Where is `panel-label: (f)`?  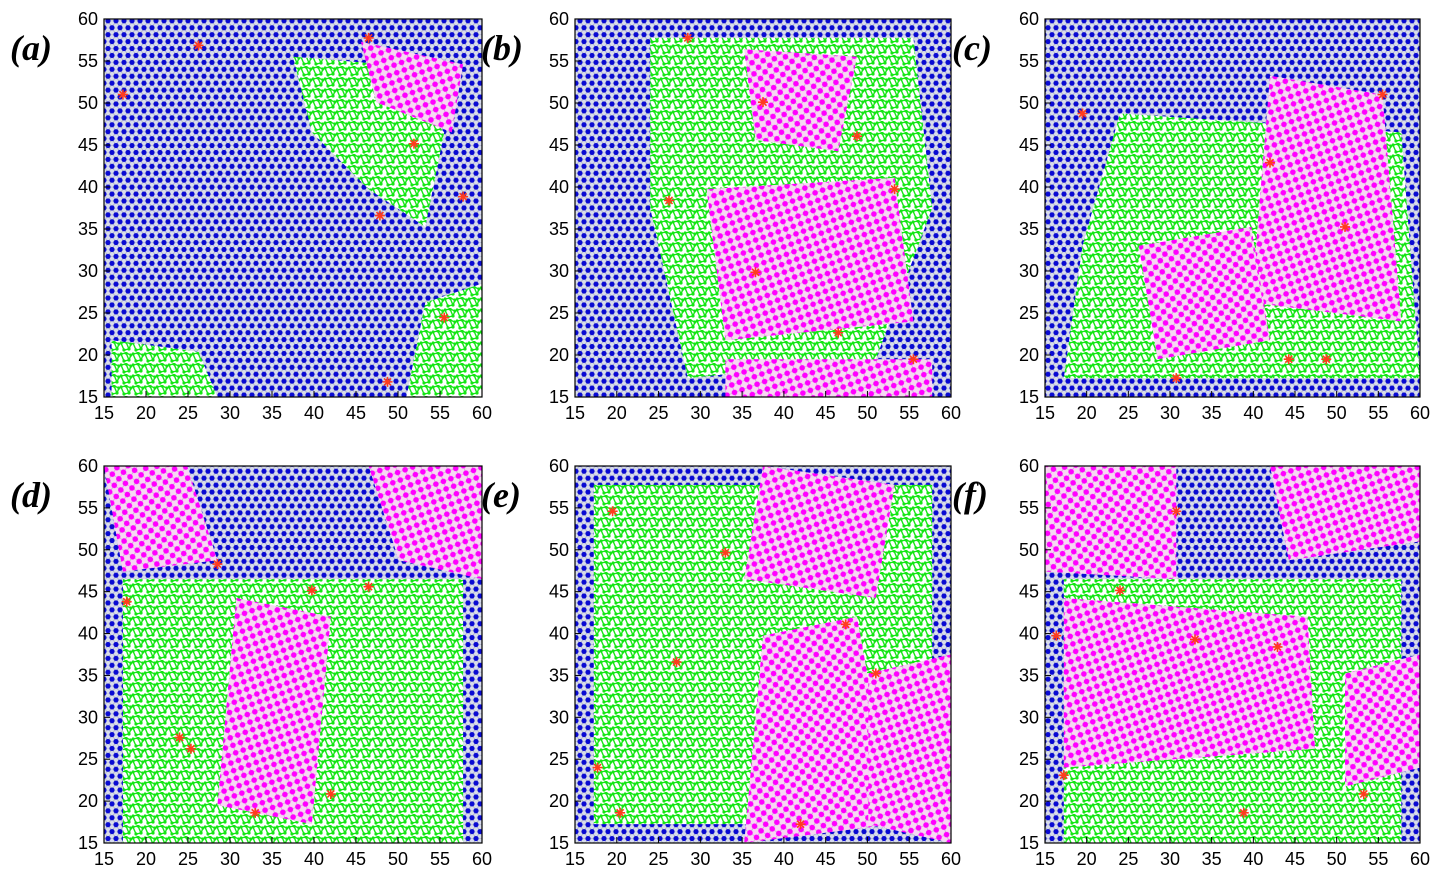 panel-label: (f) is located at coordinates (970, 495).